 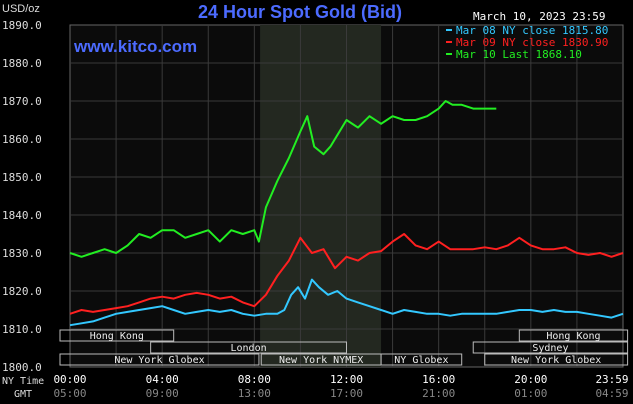 I want to click on x-tick-gmt: 21:00, so click(x=438, y=393).